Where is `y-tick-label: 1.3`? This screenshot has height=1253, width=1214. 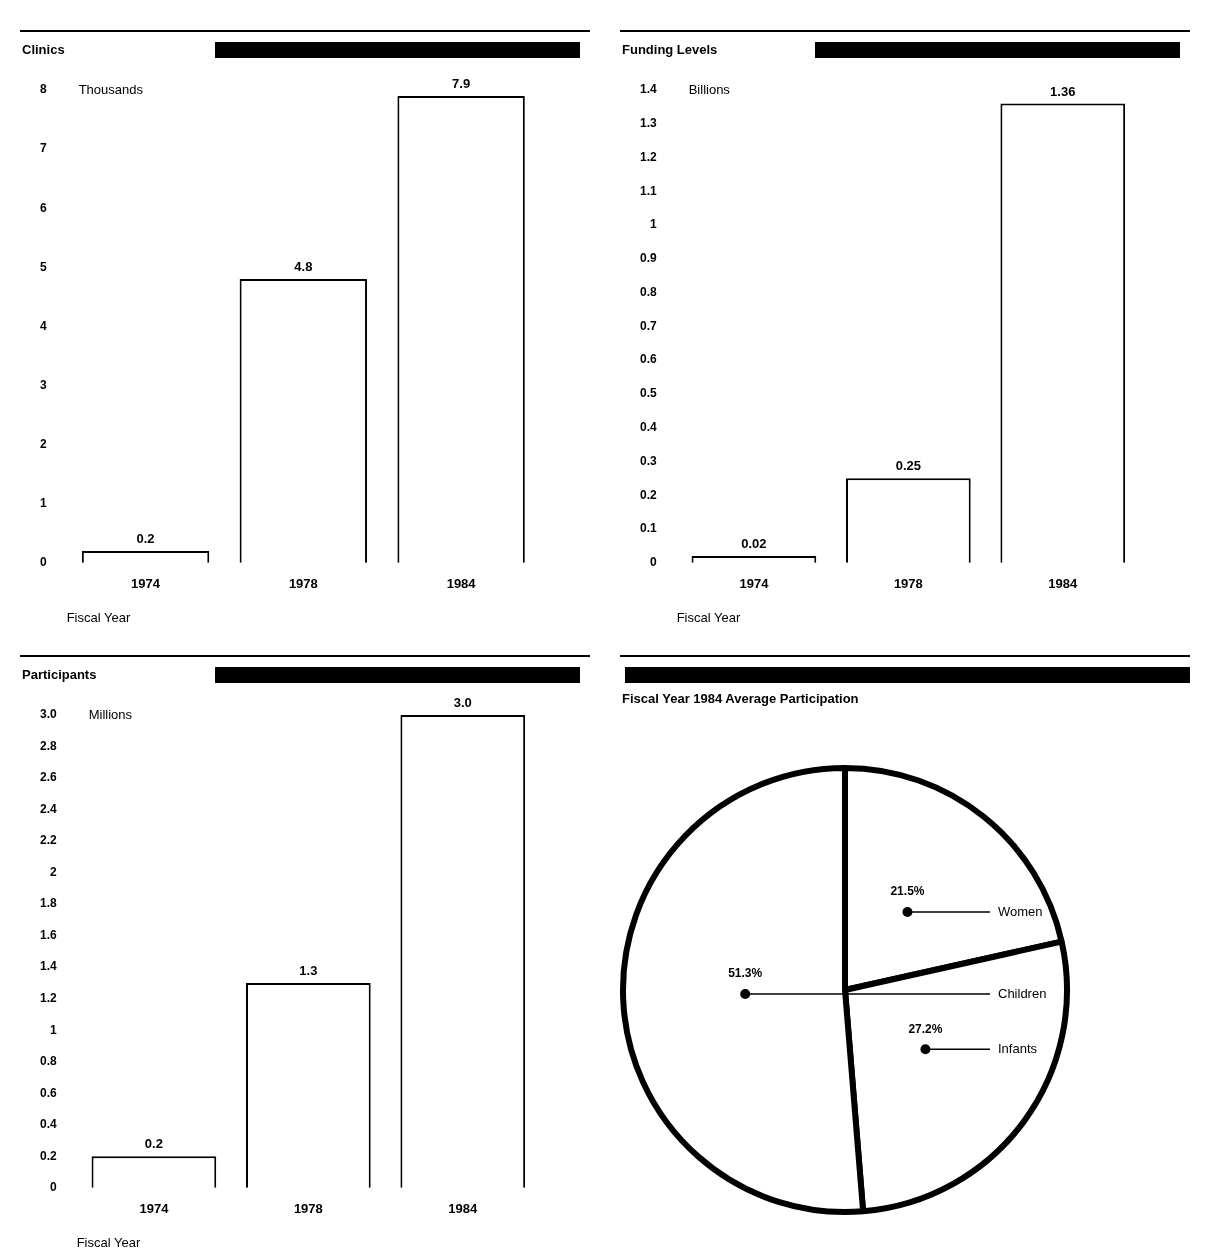
y-tick-label: 1.3 is located at coordinates (648, 123).